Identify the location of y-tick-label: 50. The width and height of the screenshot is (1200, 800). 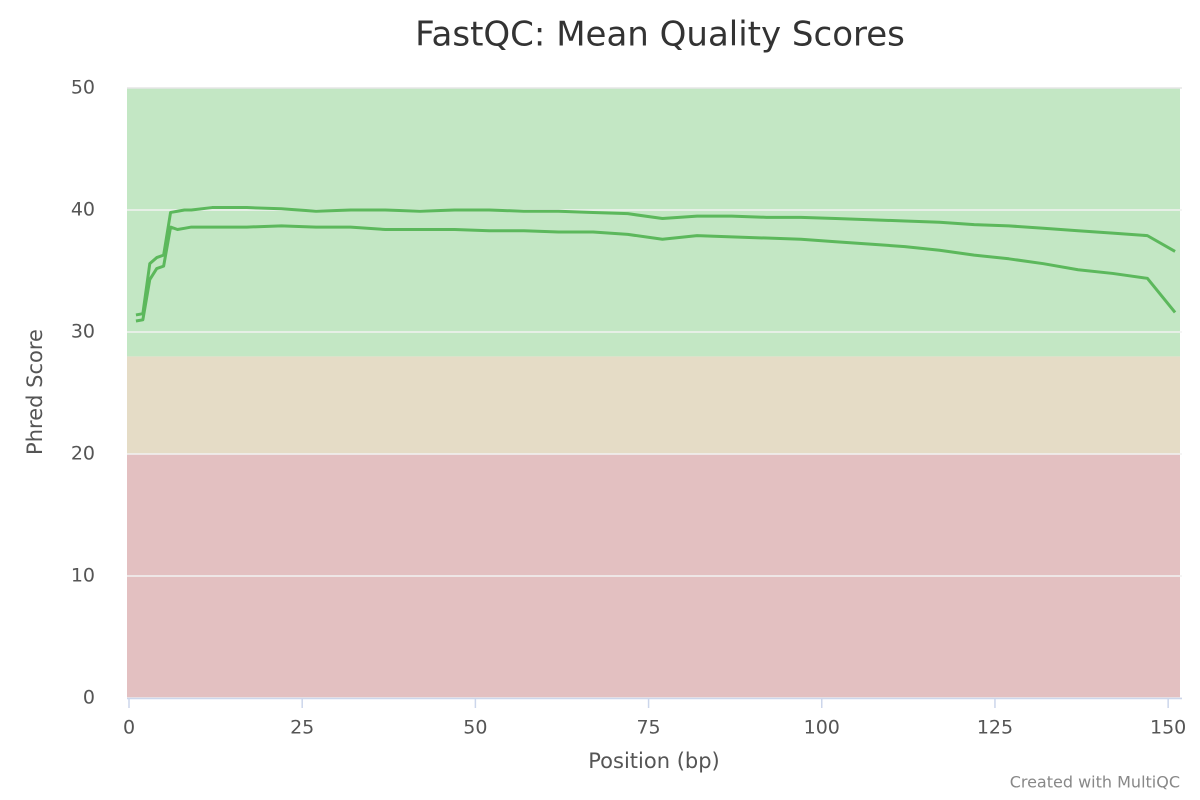
(83, 88).